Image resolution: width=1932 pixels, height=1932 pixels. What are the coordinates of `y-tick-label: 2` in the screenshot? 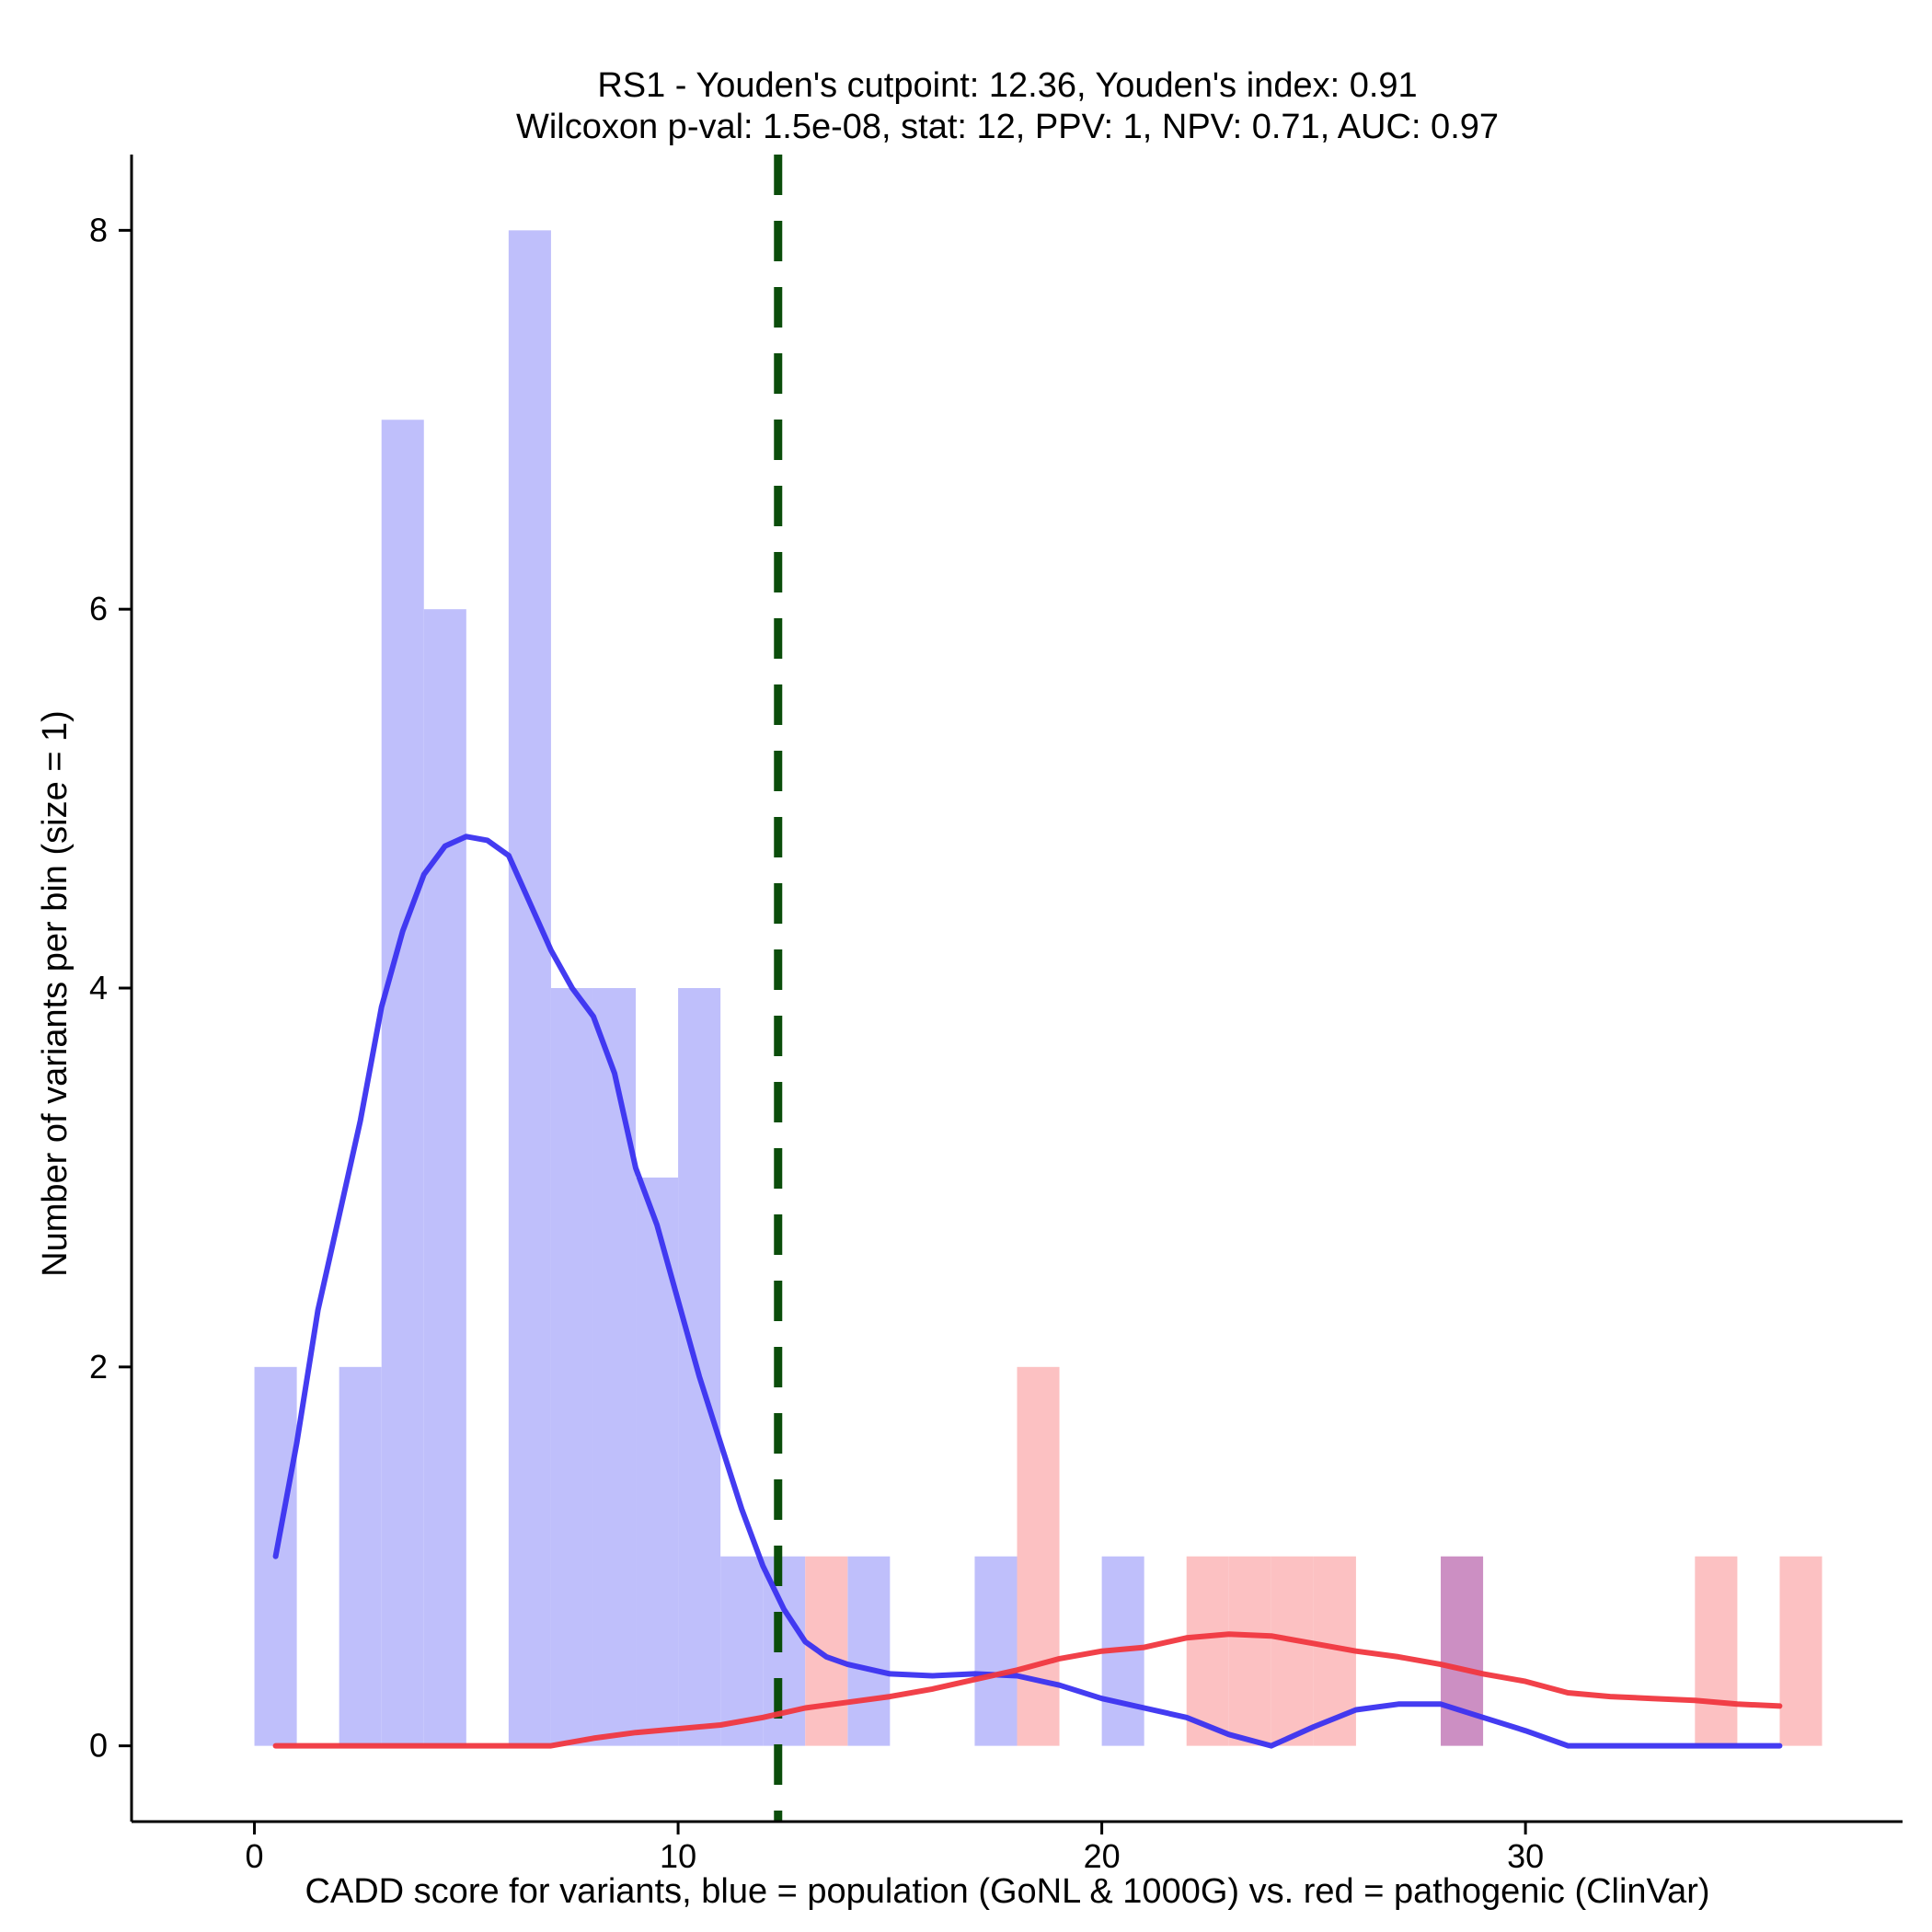 It's located at (98, 1367).